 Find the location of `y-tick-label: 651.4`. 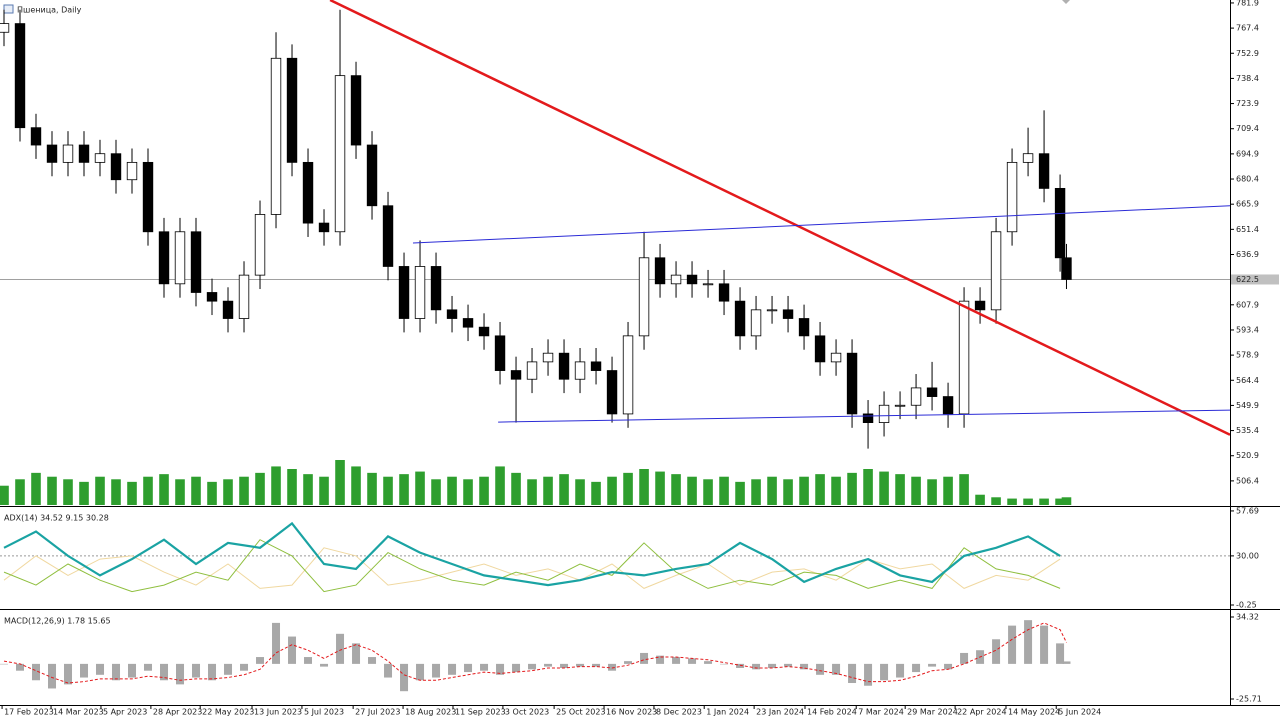

y-tick-label: 651.4 is located at coordinates (1247, 229).